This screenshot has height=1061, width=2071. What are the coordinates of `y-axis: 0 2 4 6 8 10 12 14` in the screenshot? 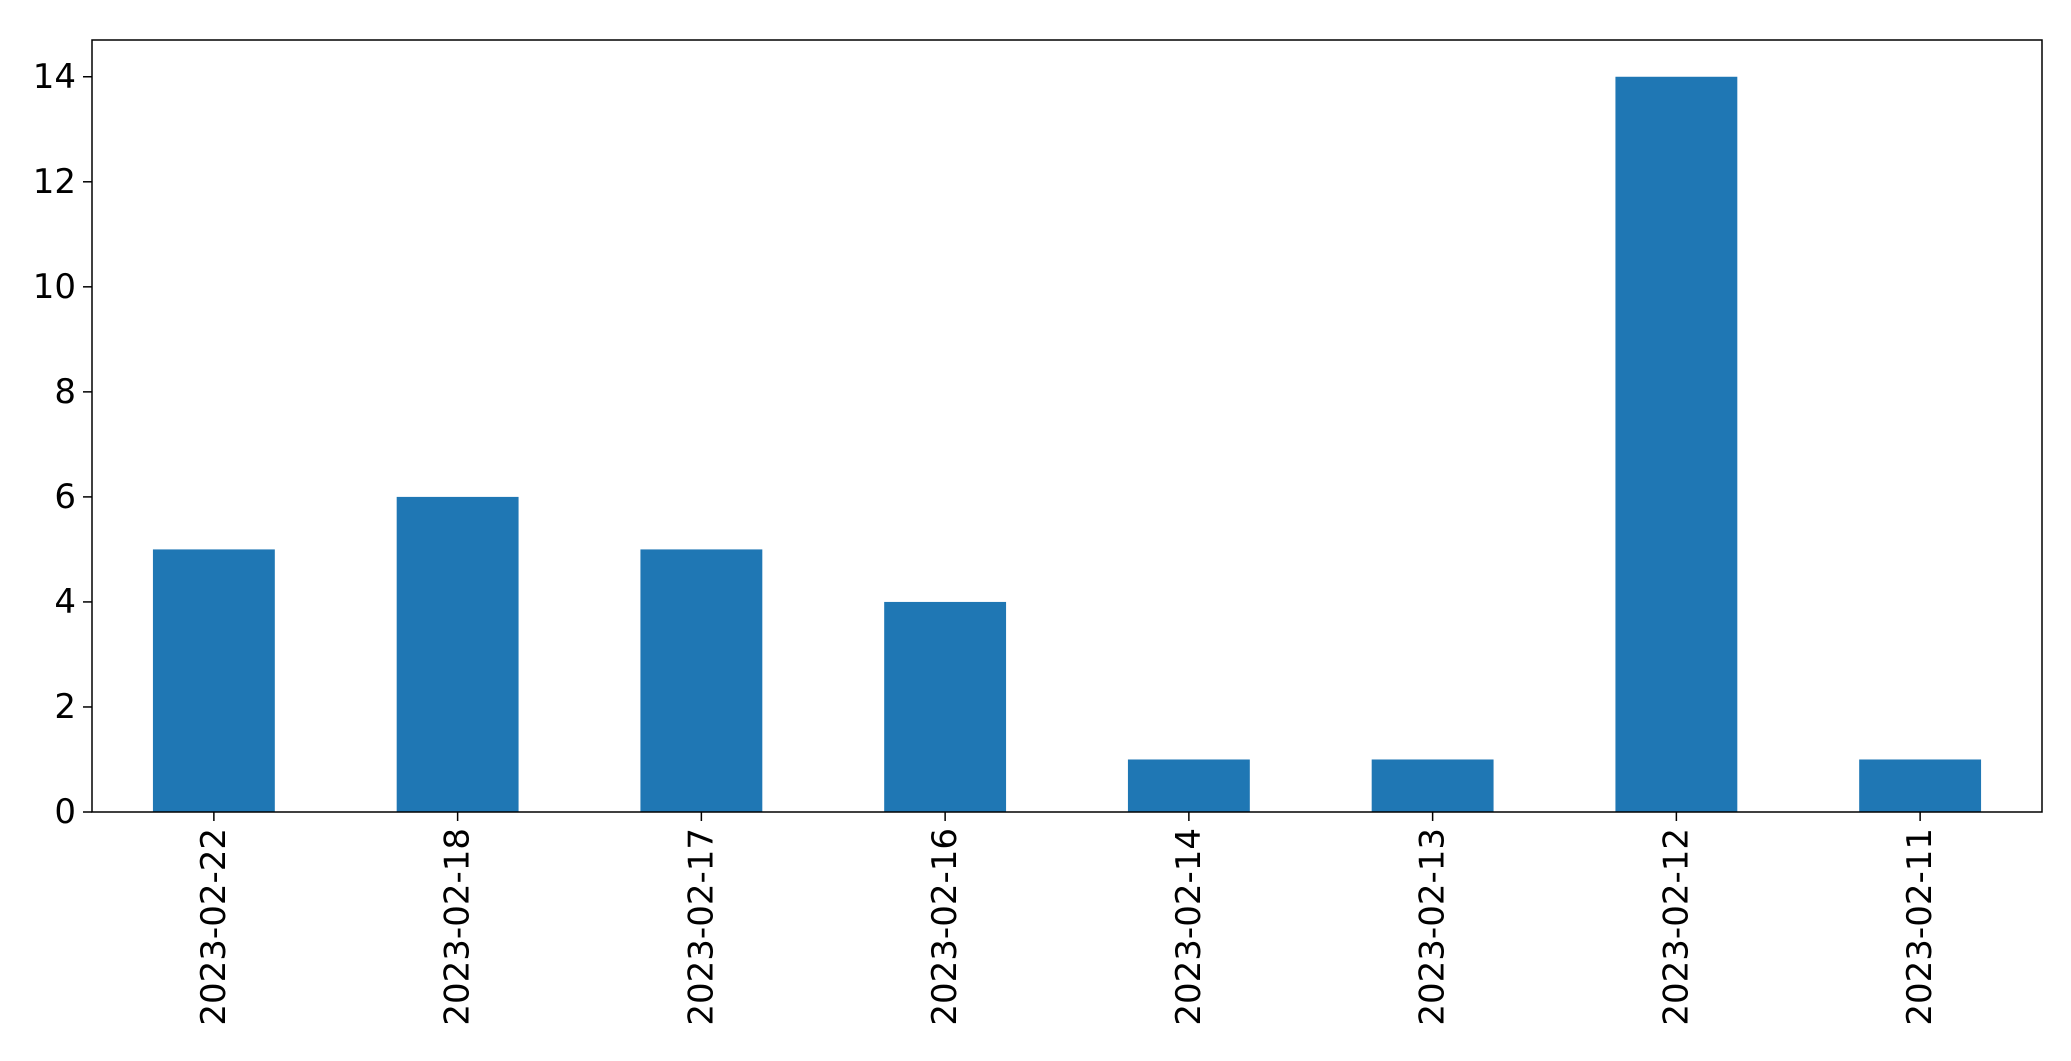 It's located at (62, 444).